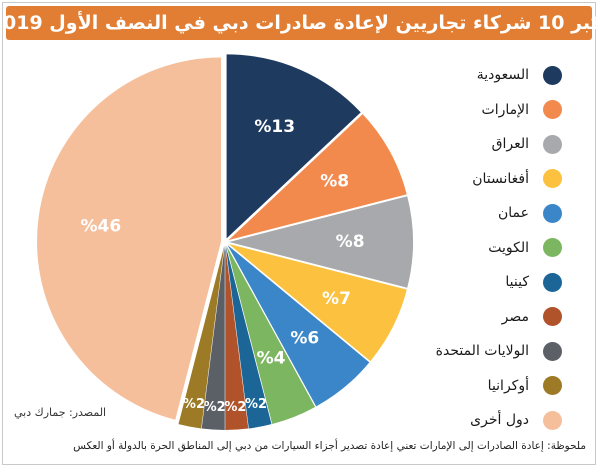 The height and width of the screenshot is (469, 600). I want to click on slice-data-label: %4, so click(271, 358).